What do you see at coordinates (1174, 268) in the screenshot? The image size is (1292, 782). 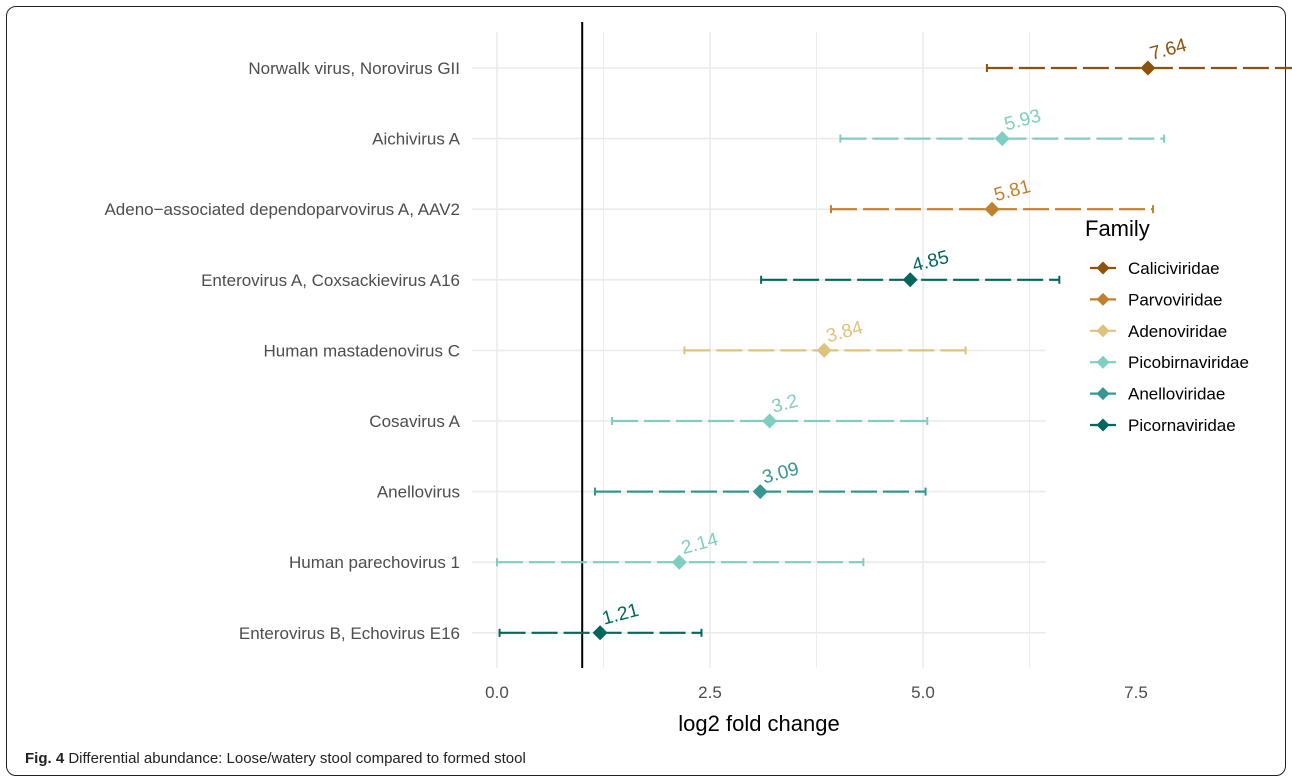 I see `legend-entry-label: Caliciviridae` at bounding box center [1174, 268].